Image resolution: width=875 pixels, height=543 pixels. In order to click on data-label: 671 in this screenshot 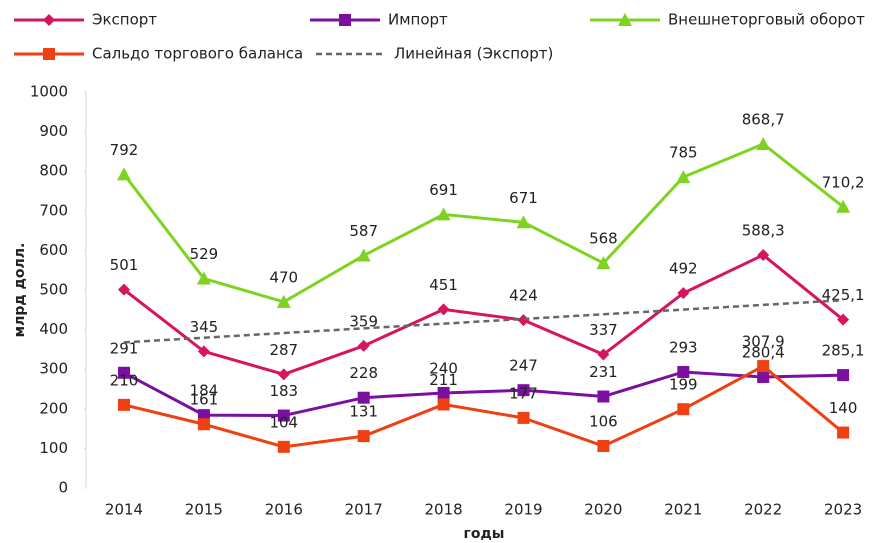, I will do `click(523, 198)`.